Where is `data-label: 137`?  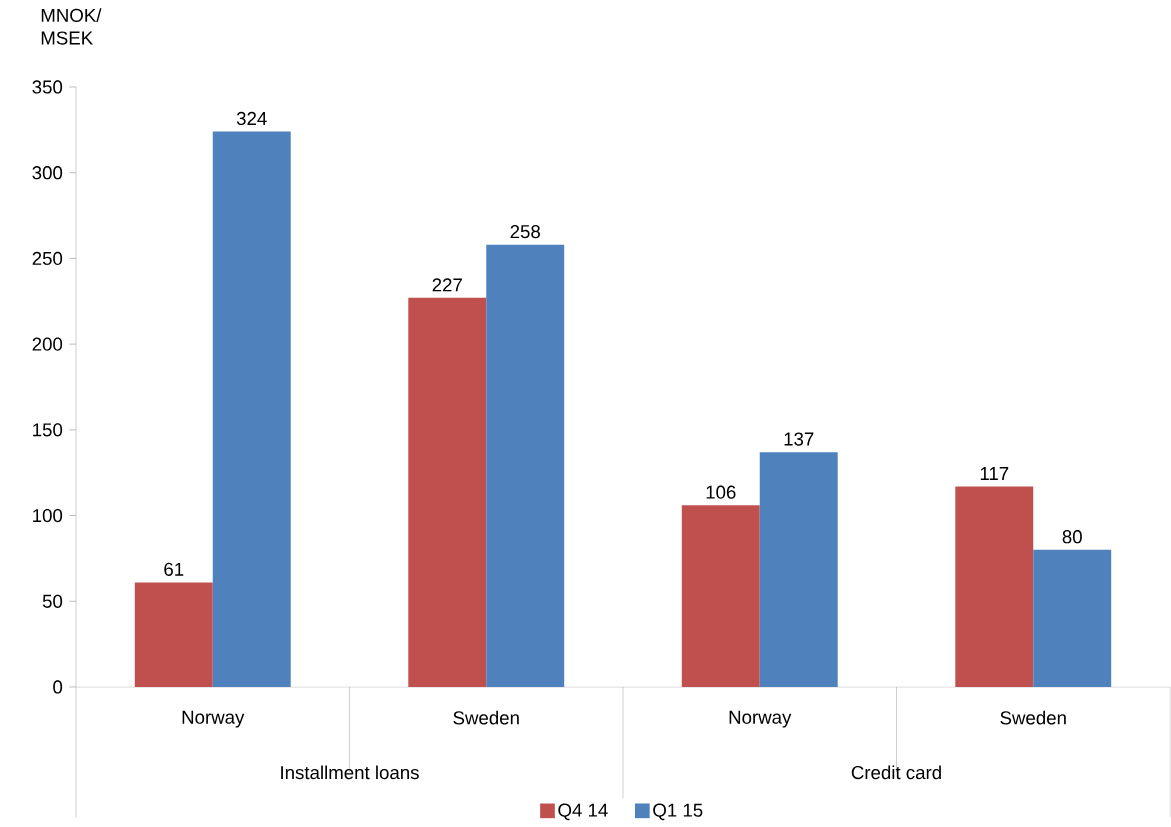 data-label: 137 is located at coordinates (799, 439).